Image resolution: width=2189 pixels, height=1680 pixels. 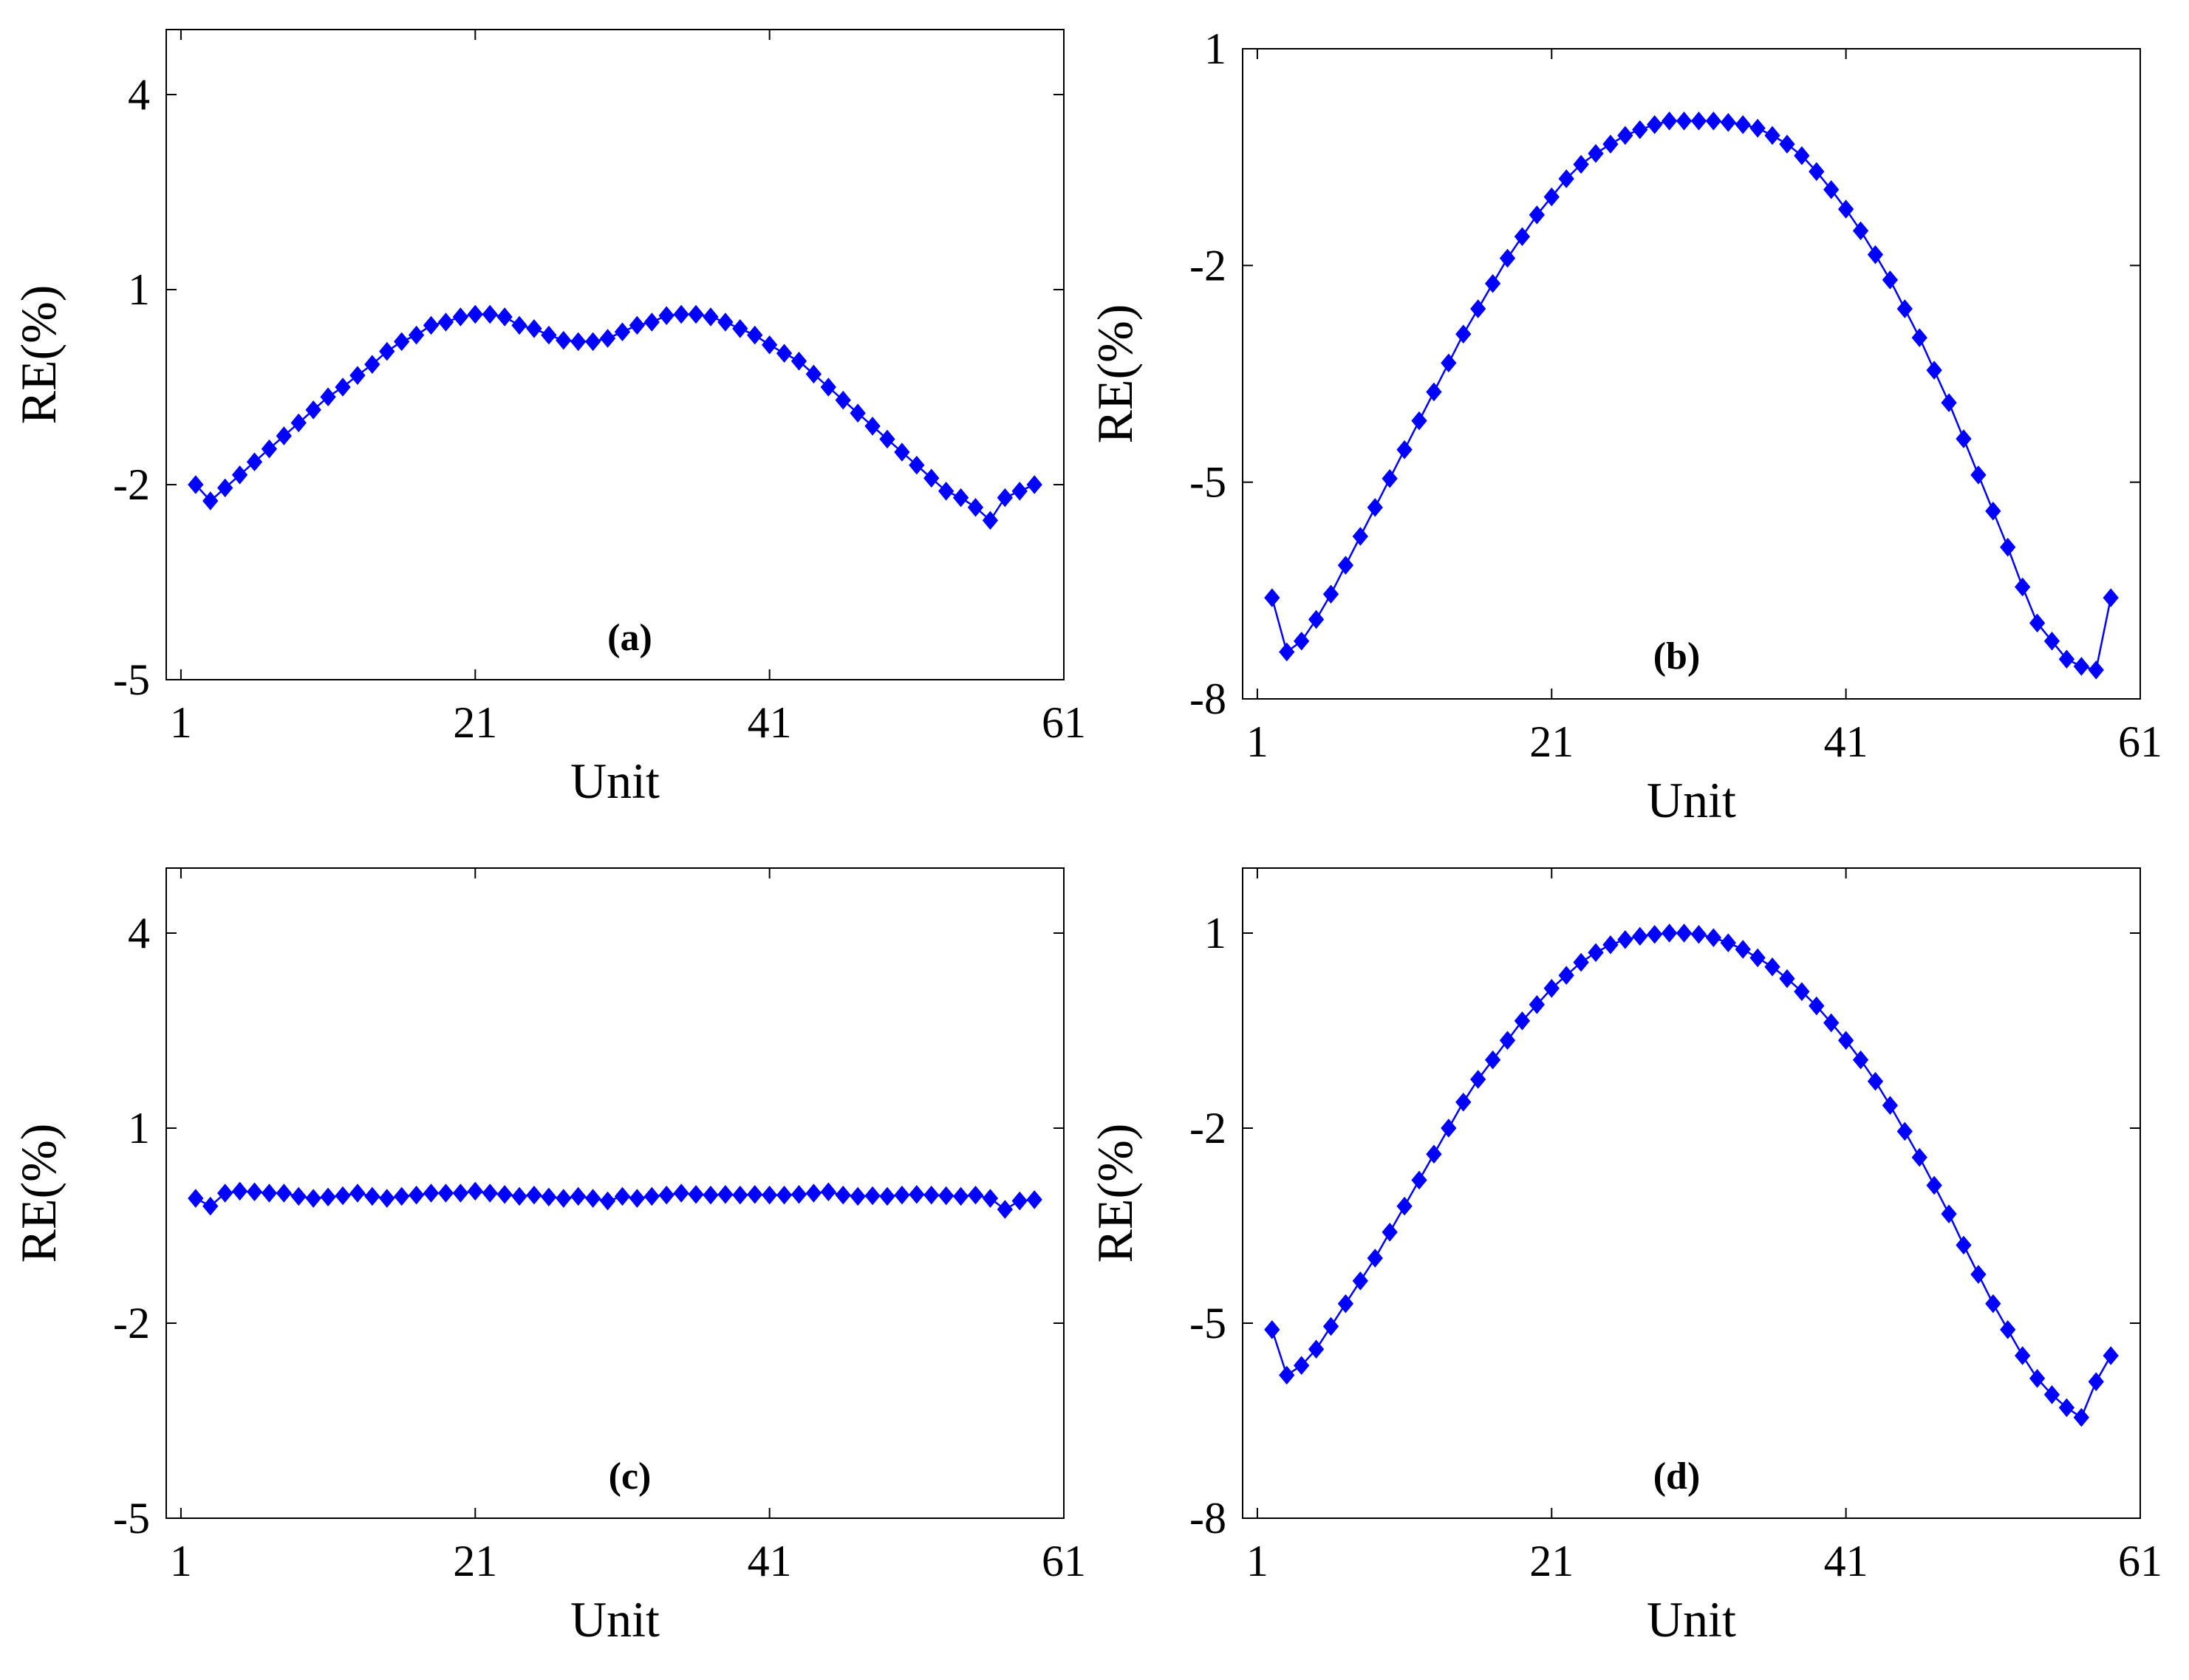 What do you see at coordinates (139, 289) in the screenshot?
I see `y-tick-label-a: 1` at bounding box center [139, 289].